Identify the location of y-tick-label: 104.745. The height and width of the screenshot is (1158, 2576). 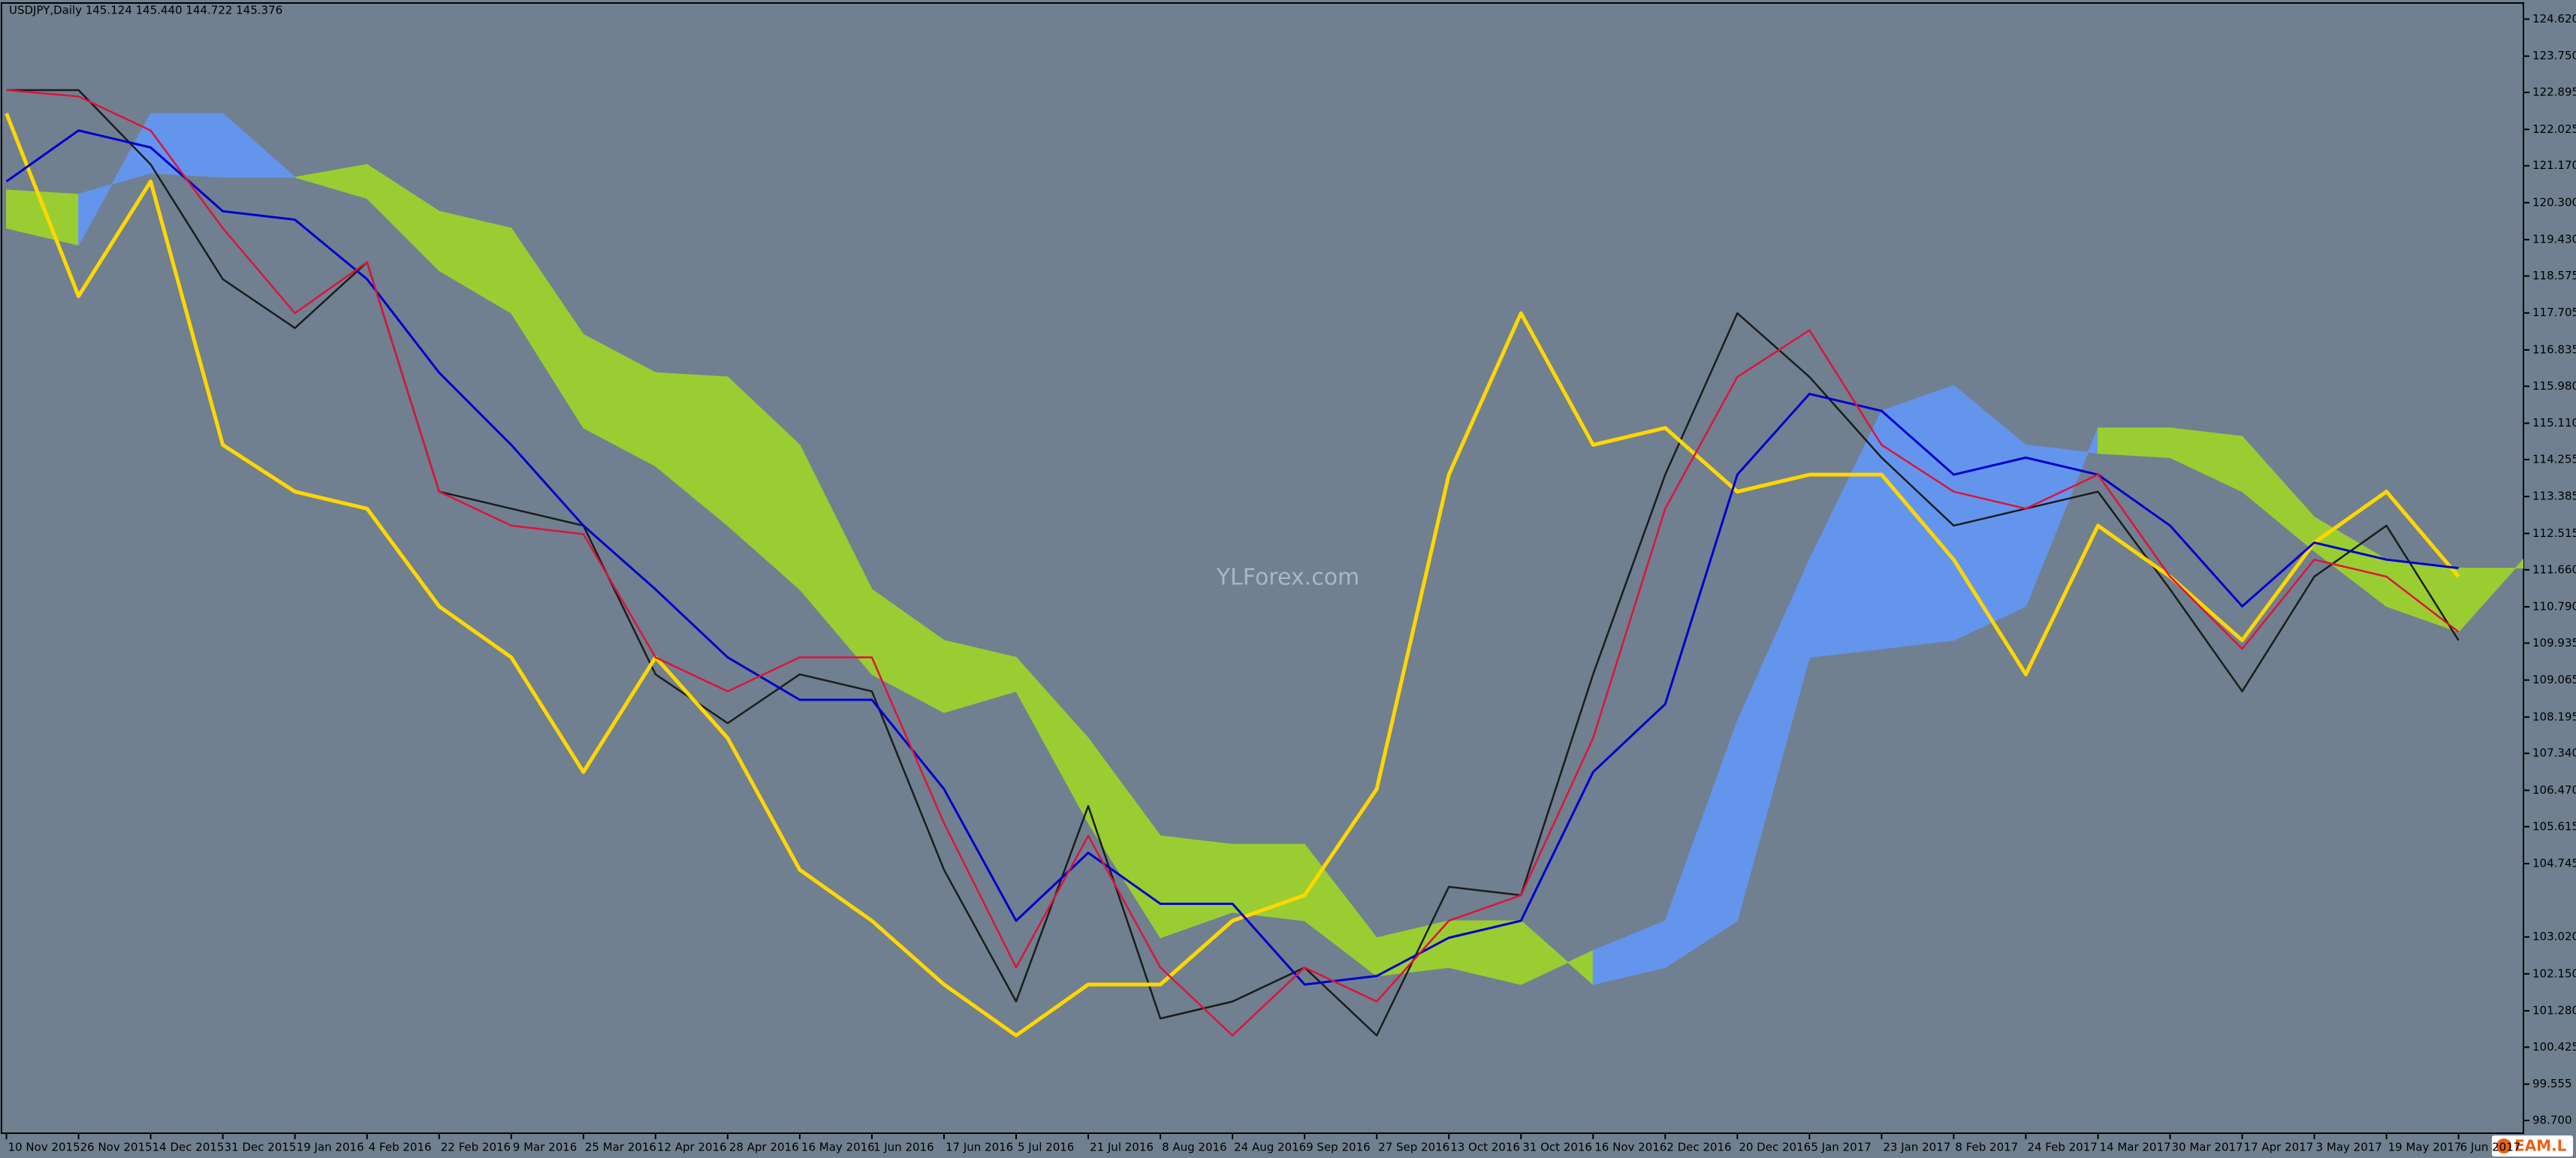
(2554, 863).